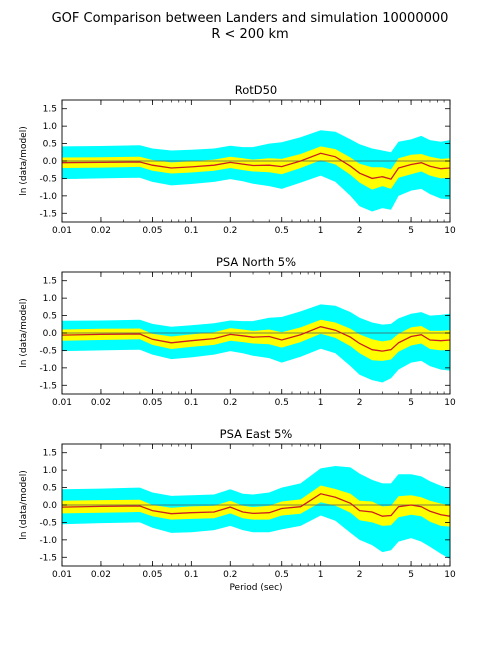  Describe the element at coordinates (256, 434) in the screenshot. I see `panel-title: PSA East 5%` at that location.